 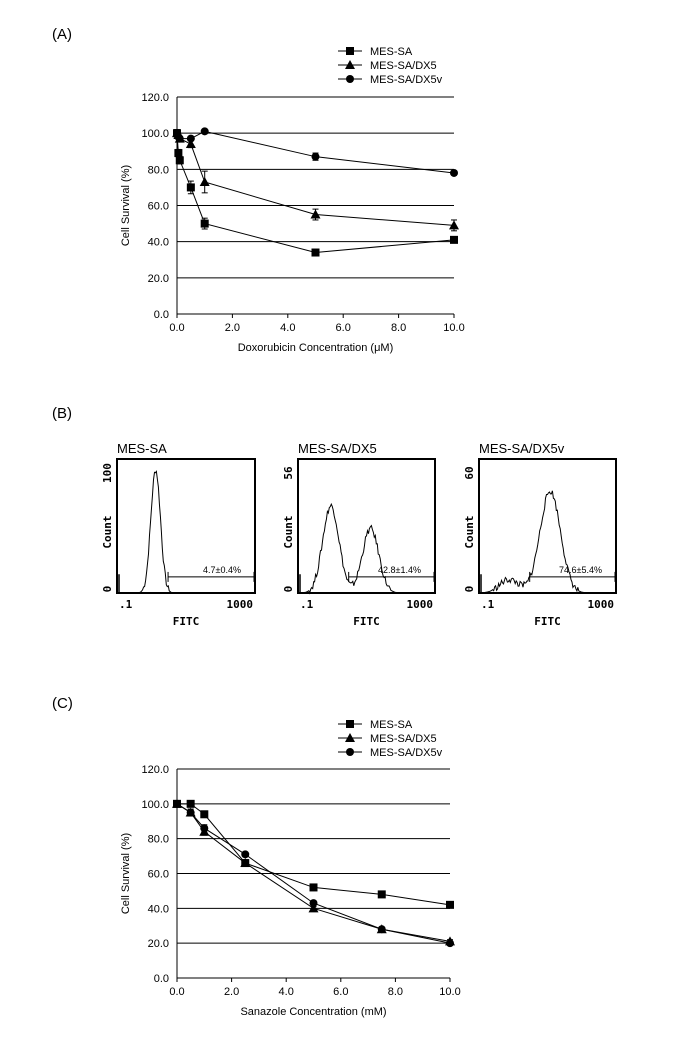 What do you see at coordinates (316, 348) in the screenshot?
I see `x-axis-title: Doxorubicin Concentration (μM)` at bounding box center [316, 348].